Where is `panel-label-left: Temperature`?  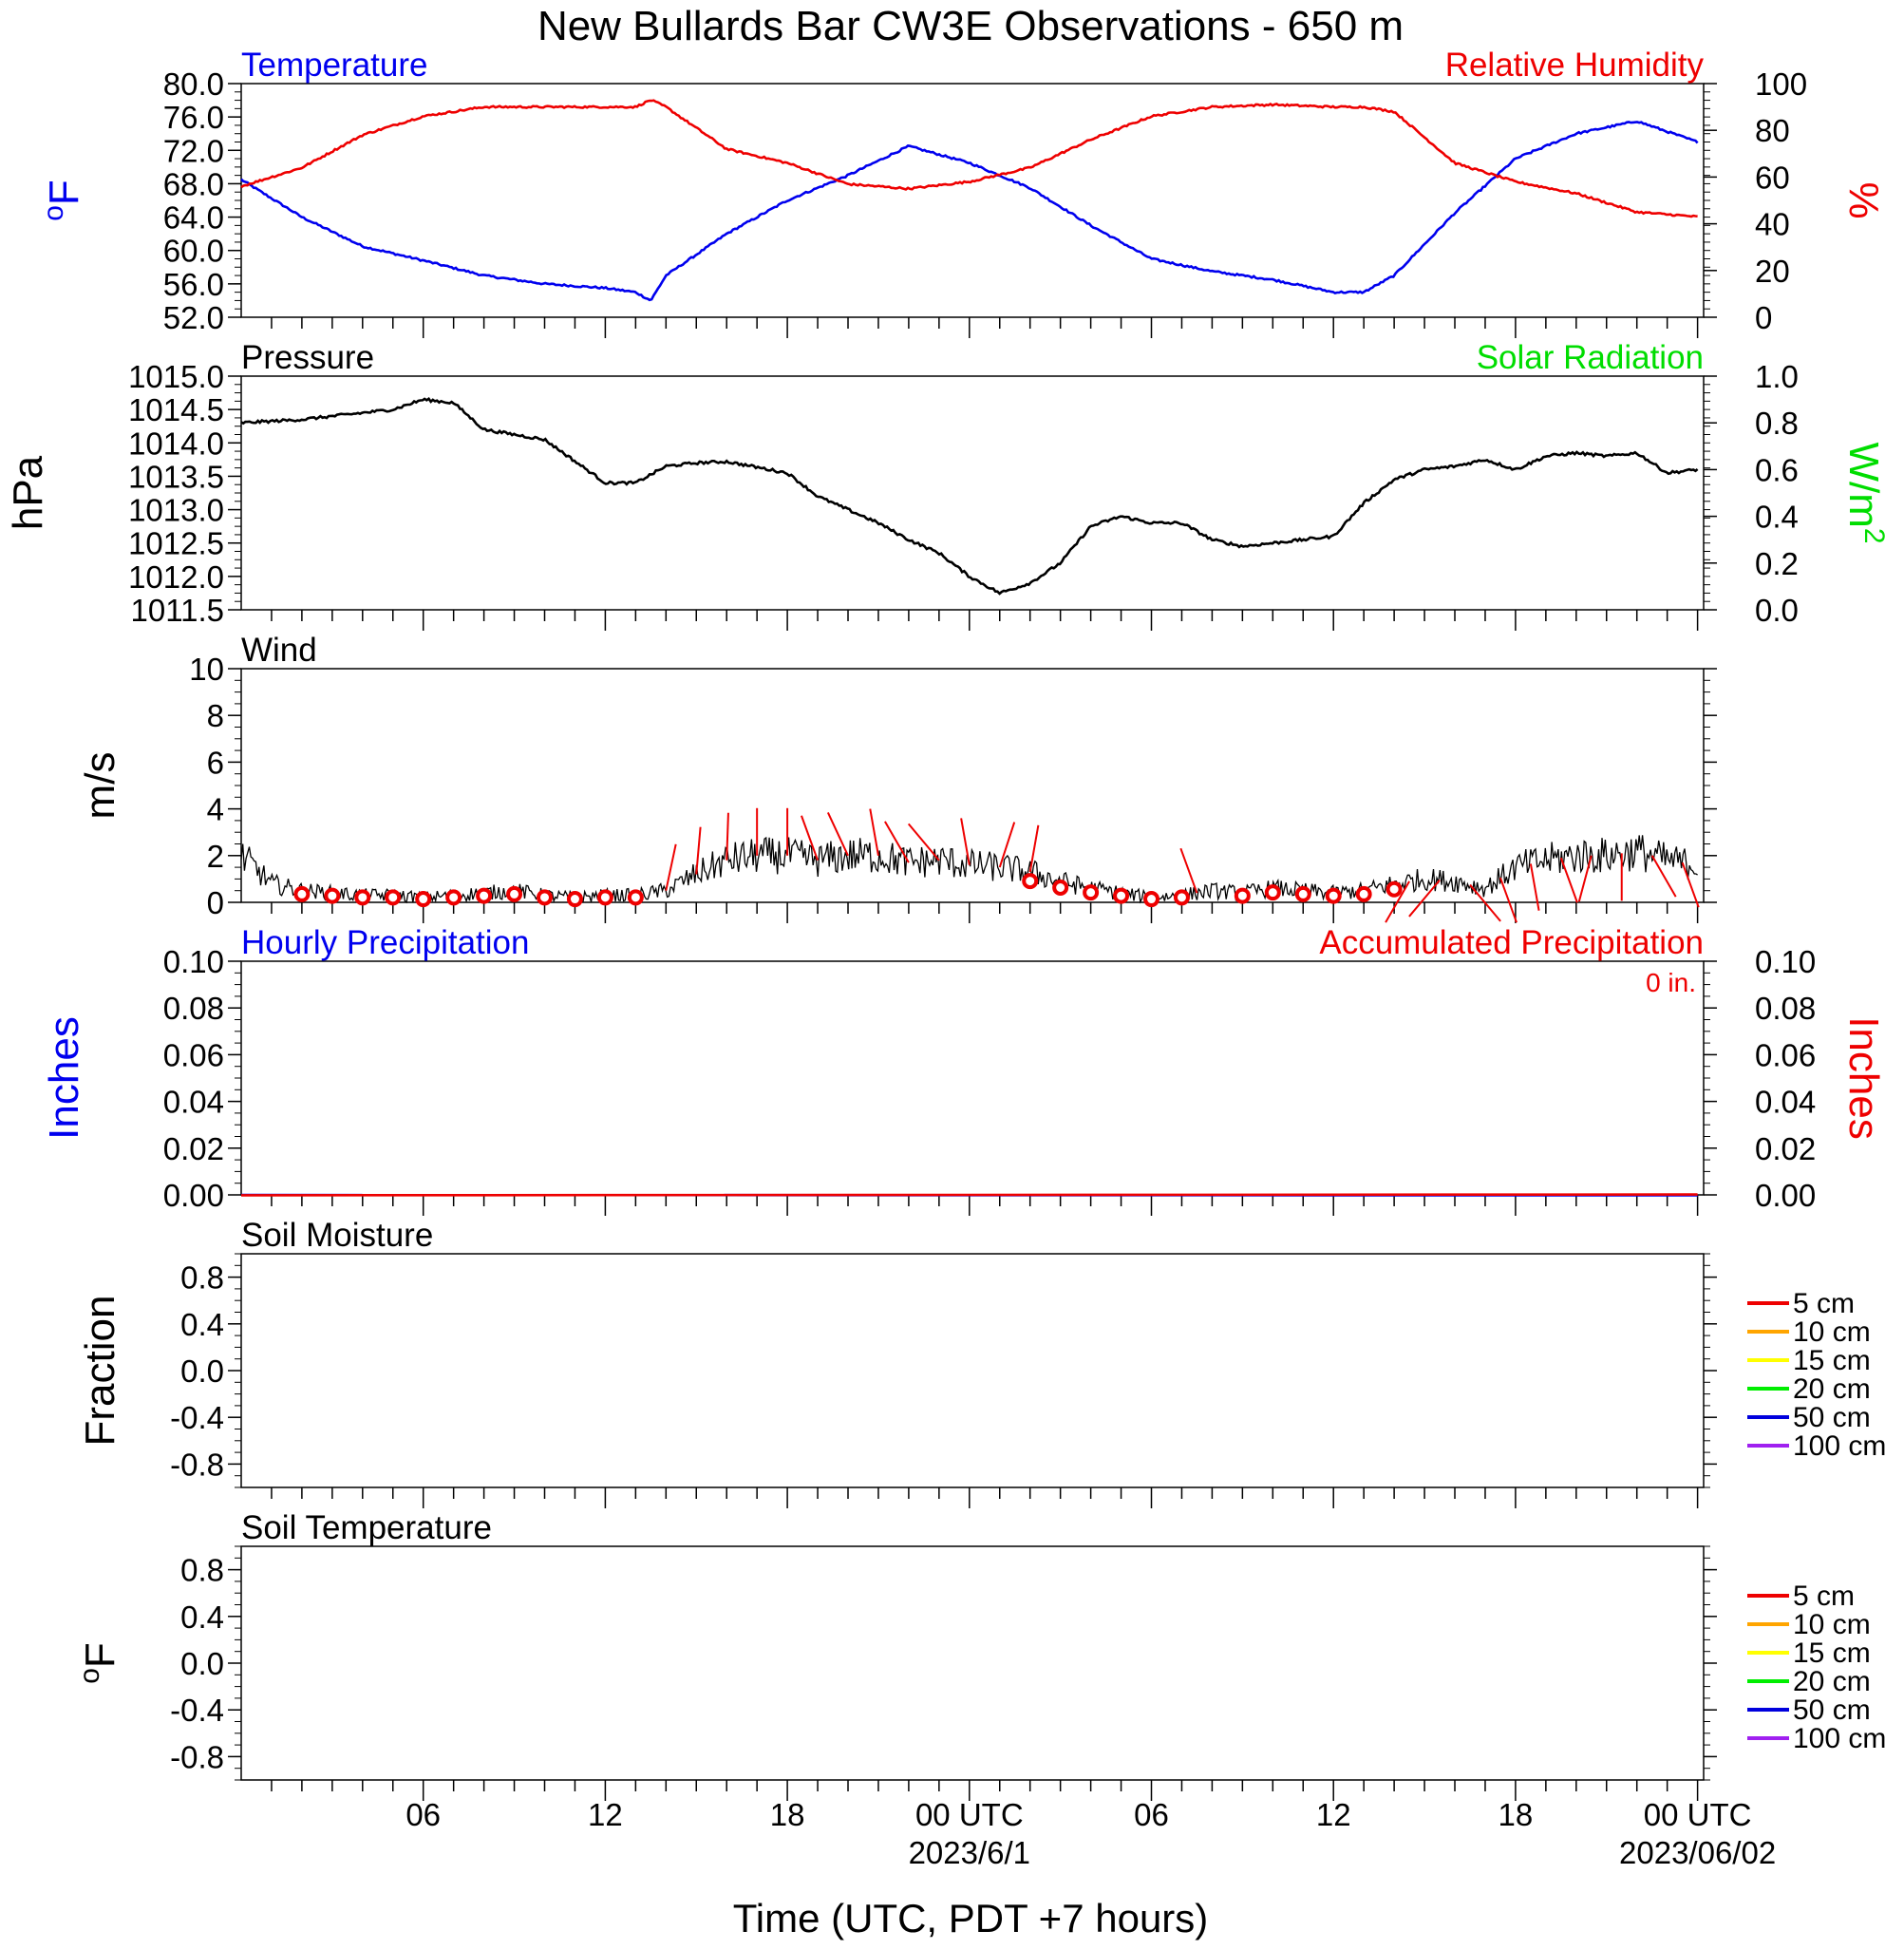 panel-label-left: Temperature is located at coordinates (334, 65).